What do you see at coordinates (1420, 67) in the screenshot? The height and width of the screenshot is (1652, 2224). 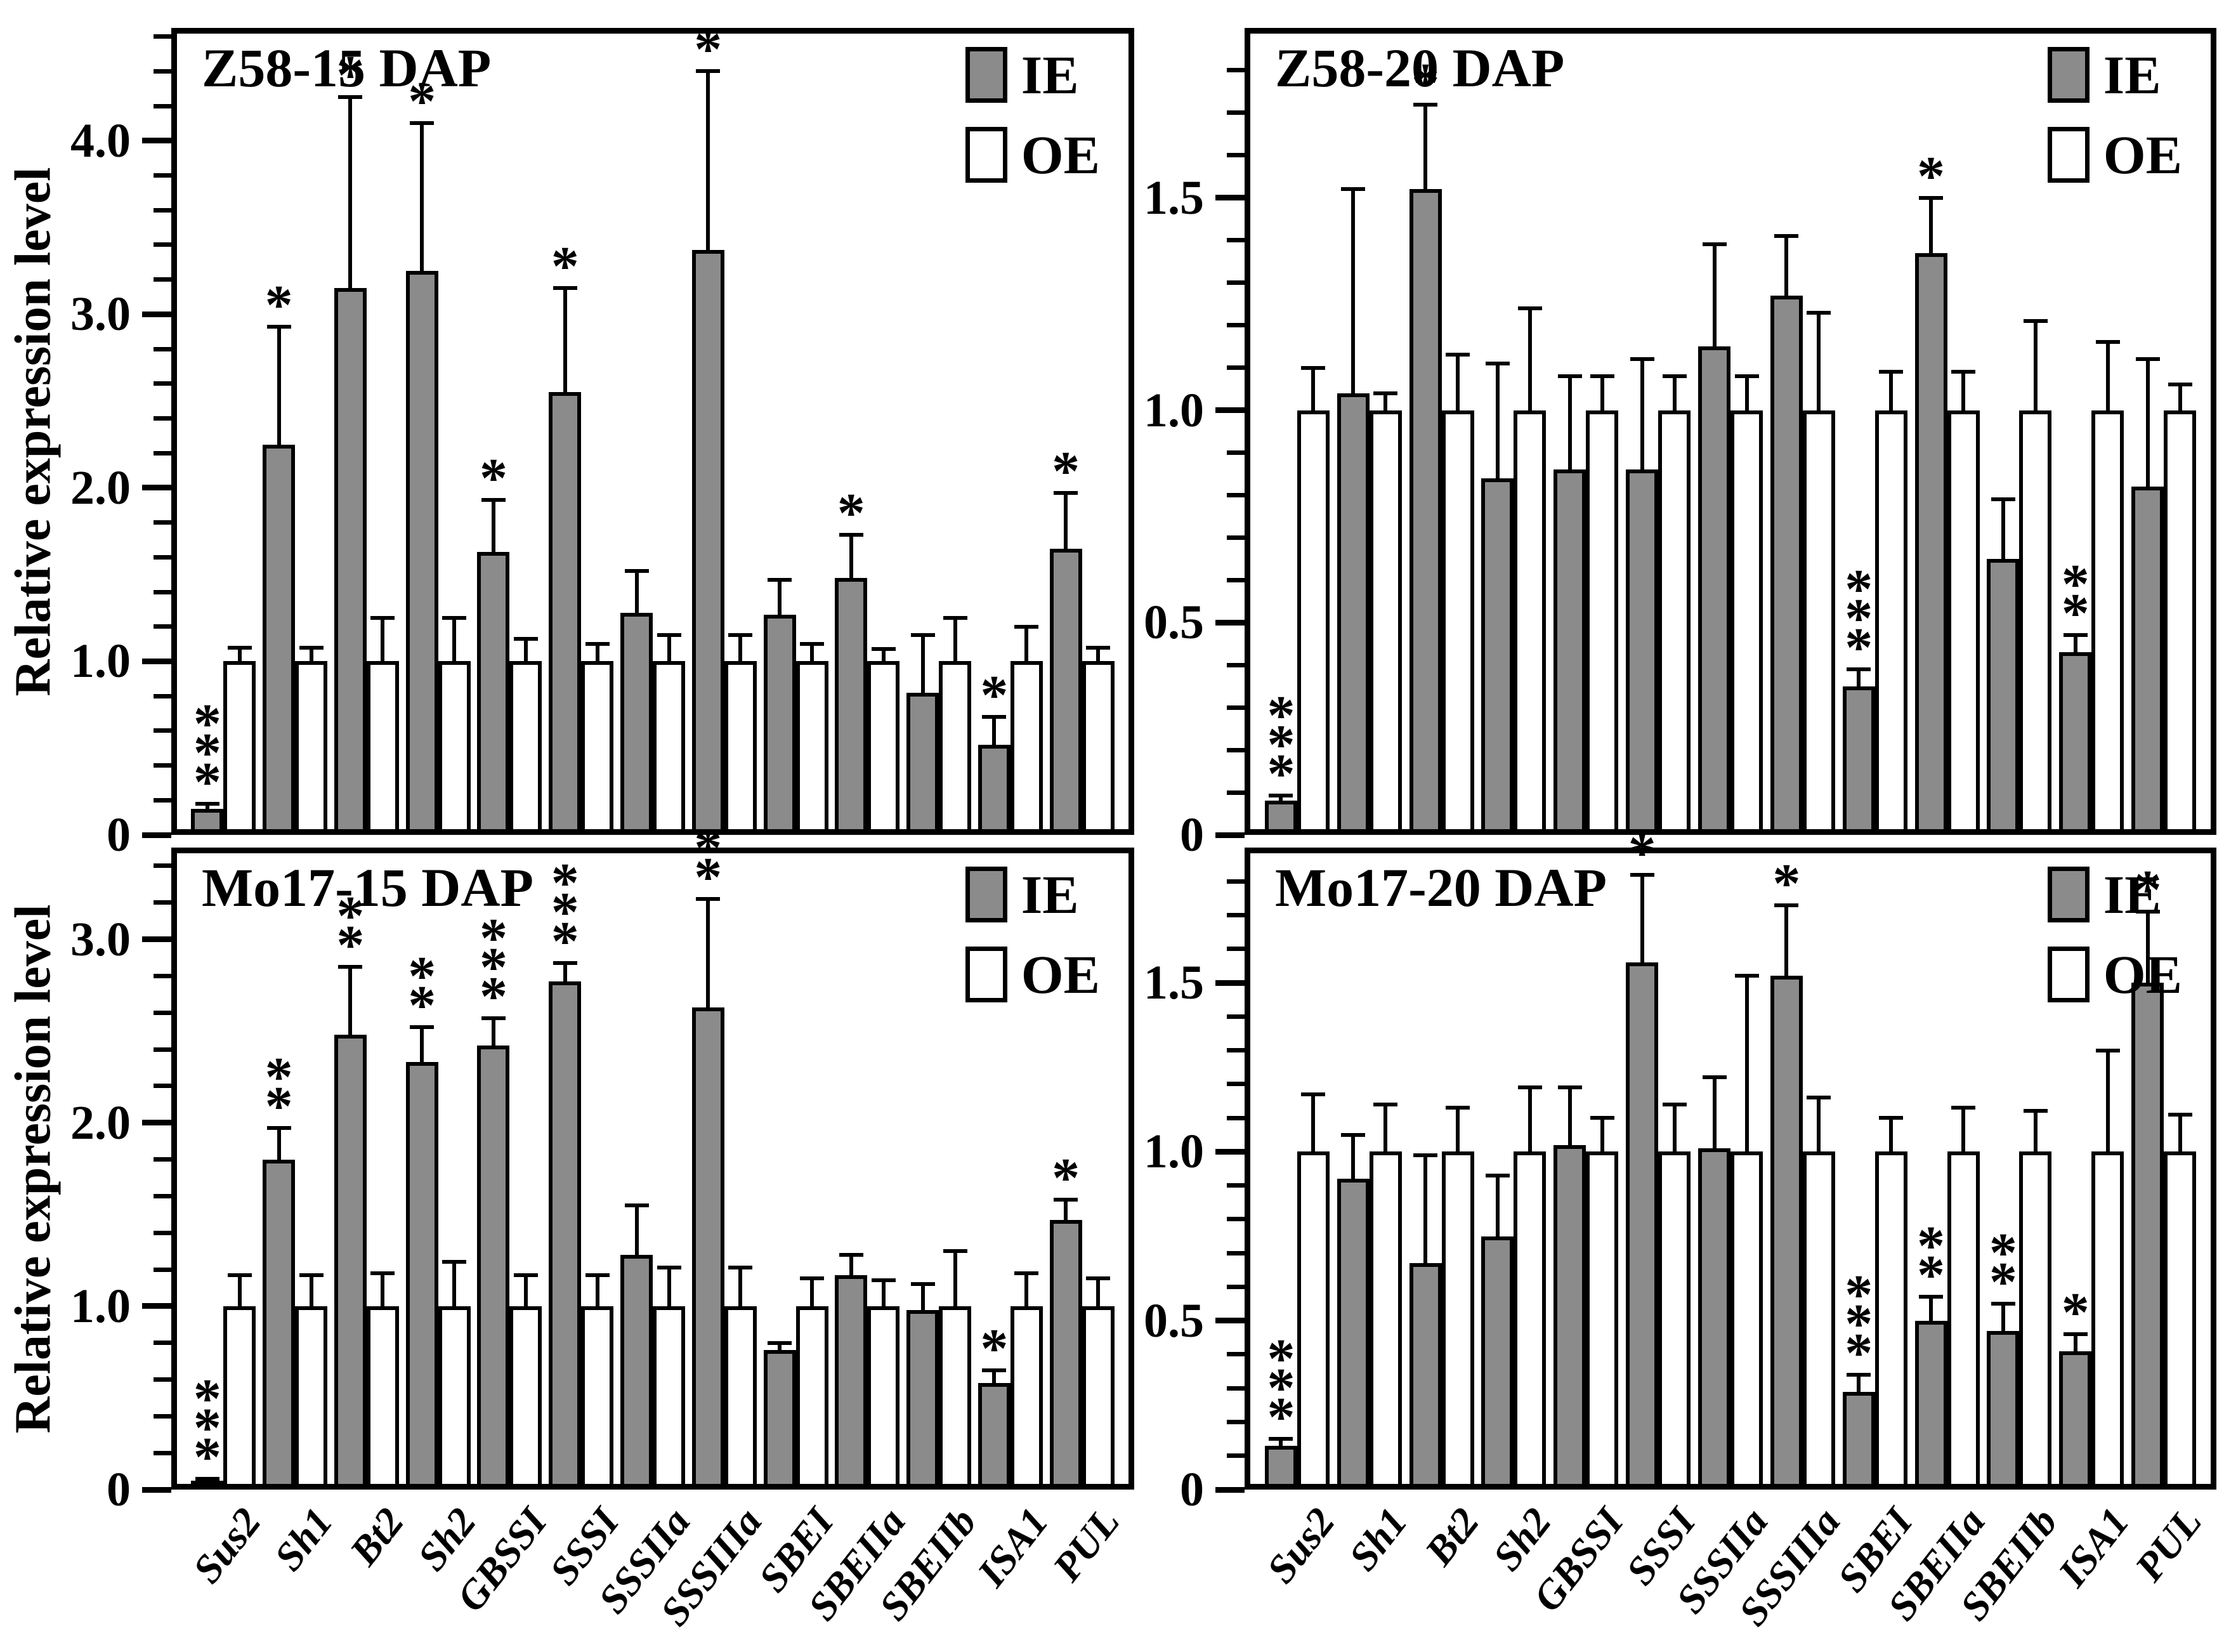 I see `panel-title: Z58-20 DAP` at bounding box center [1420, 67].